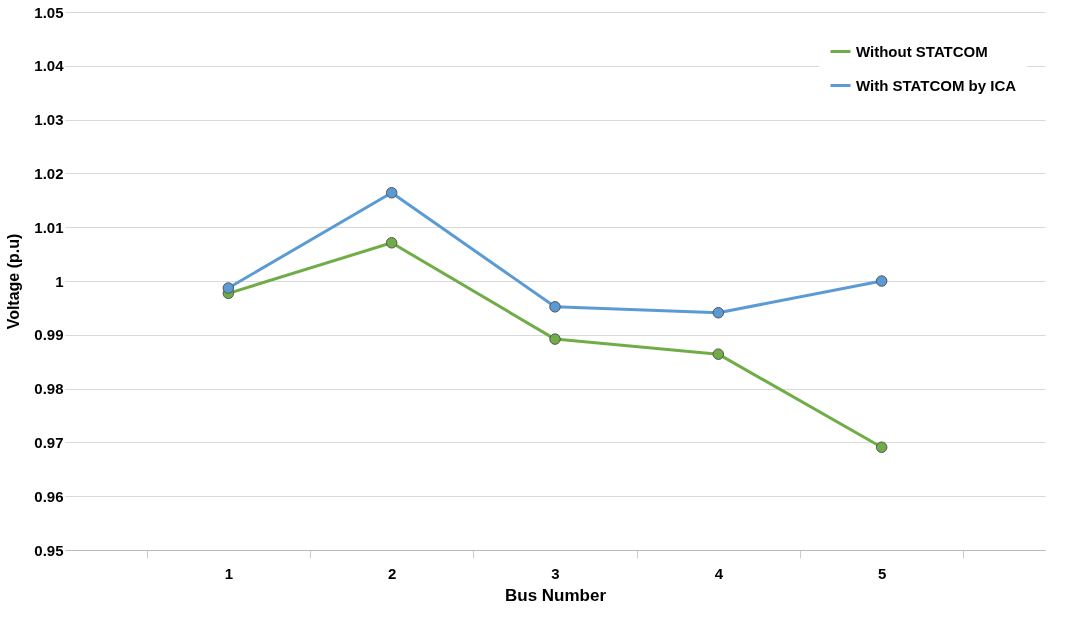 The image size is (1087, 624). I want to click on x-tick-label: 1, so click(229, 573).